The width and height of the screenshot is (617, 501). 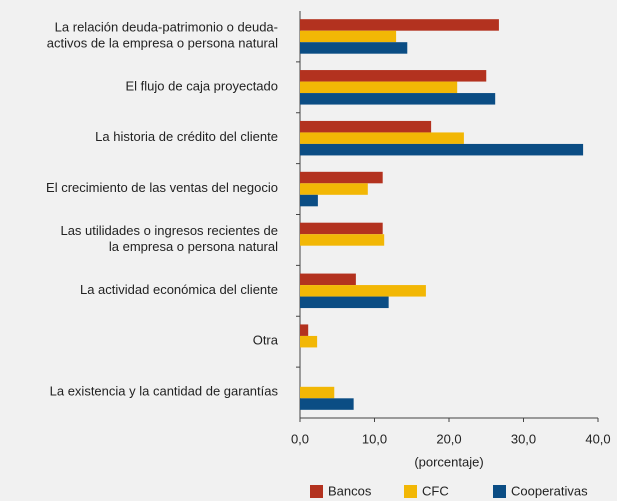 I want to click on category-label: La historia de crédito del cliente, so click(x=186, y=137).